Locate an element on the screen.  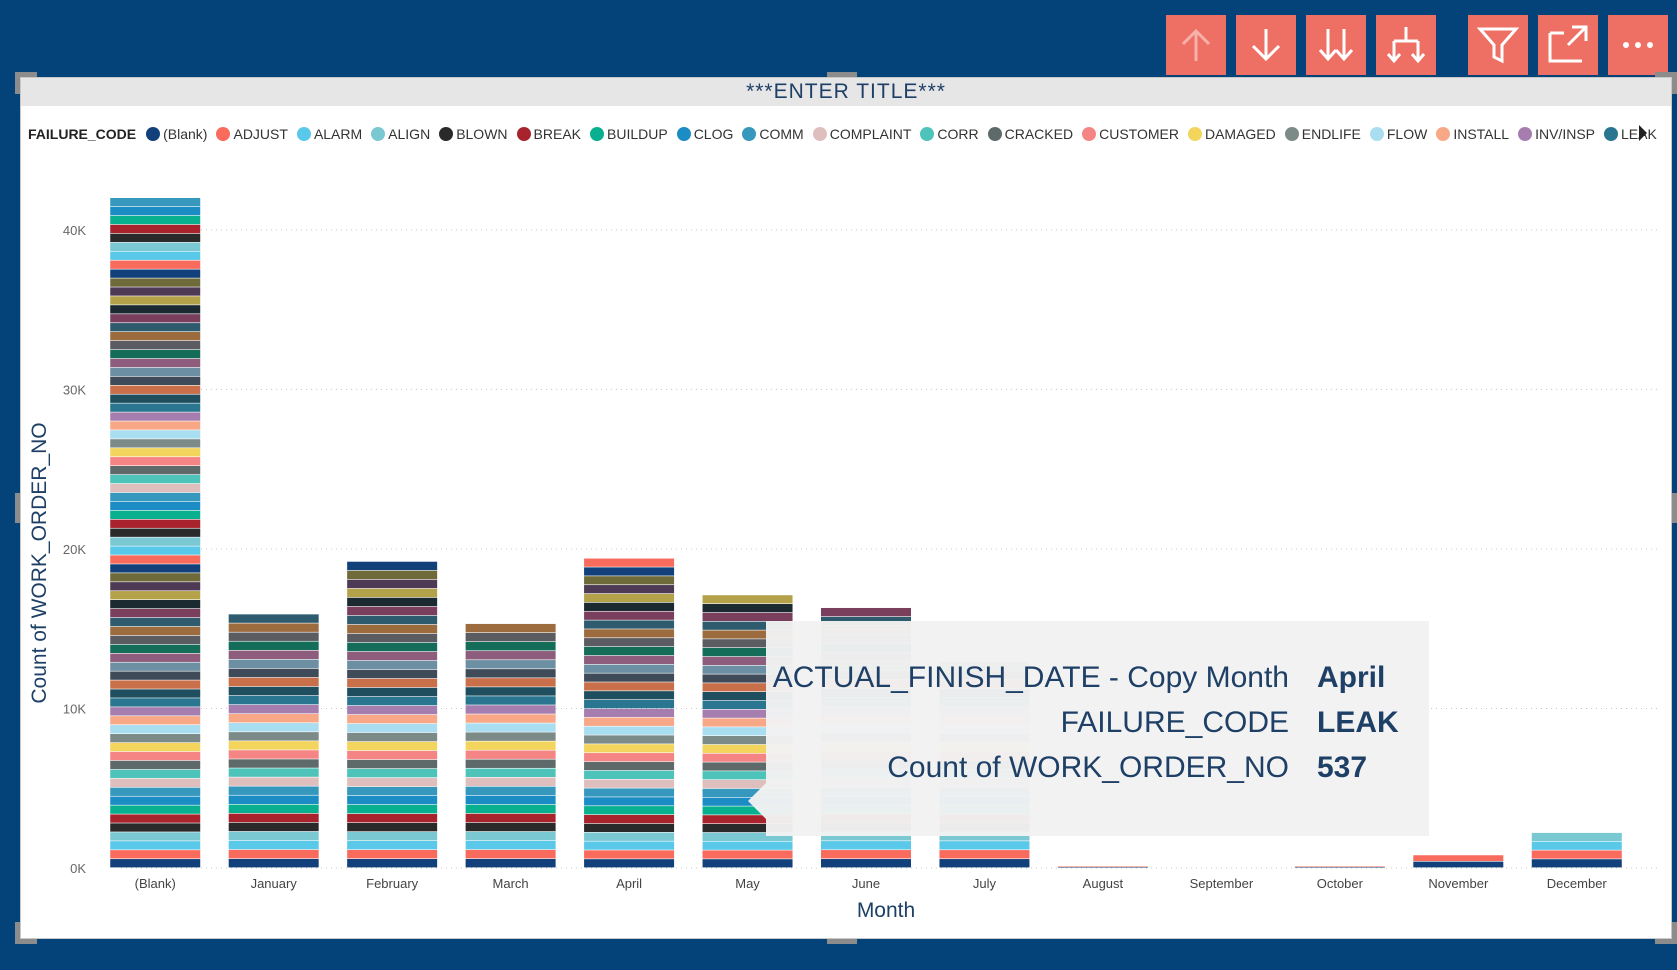
x-tick-label: January is located at coordinates (274, 883).